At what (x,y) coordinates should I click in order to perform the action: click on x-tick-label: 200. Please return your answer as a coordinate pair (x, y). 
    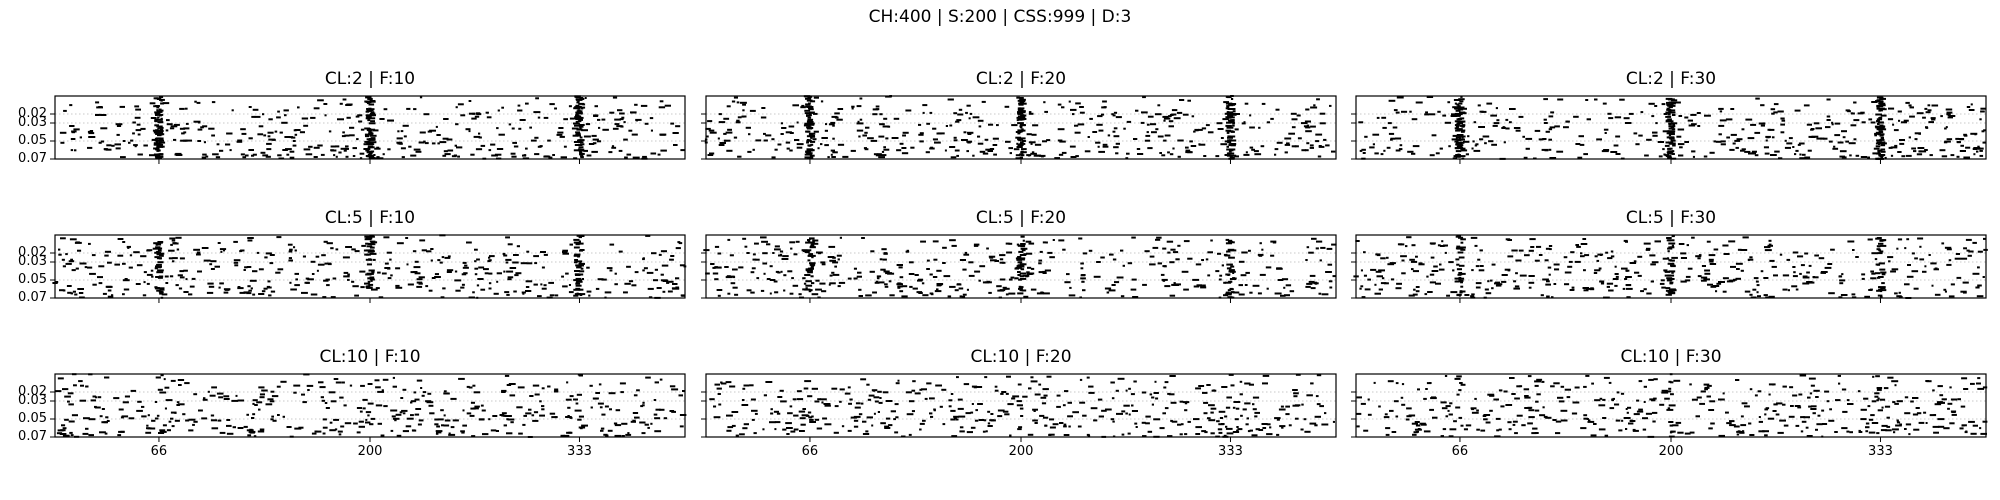
    Looking at the image, I should click on (1021, 451).